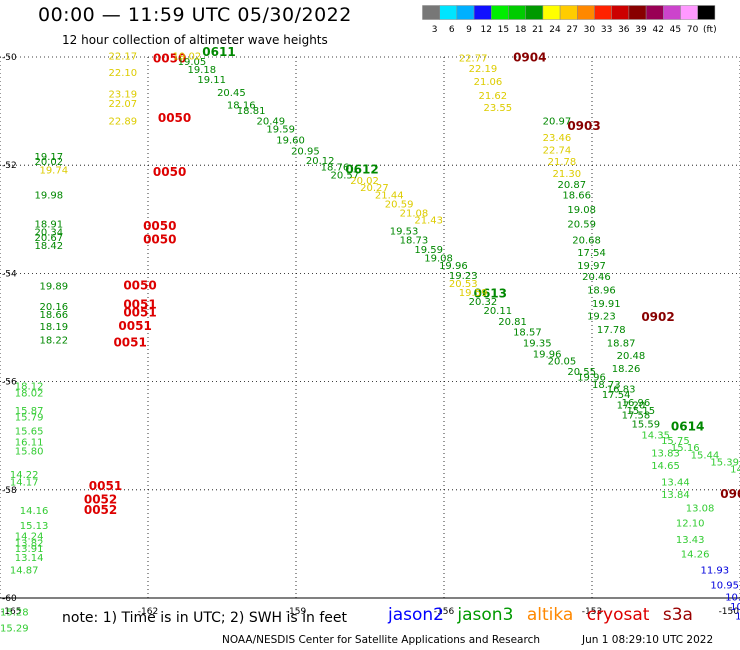 The width and height of the screenshot is (740, 650). I want to click on pass-time-label: 0611, so click(218, 52).